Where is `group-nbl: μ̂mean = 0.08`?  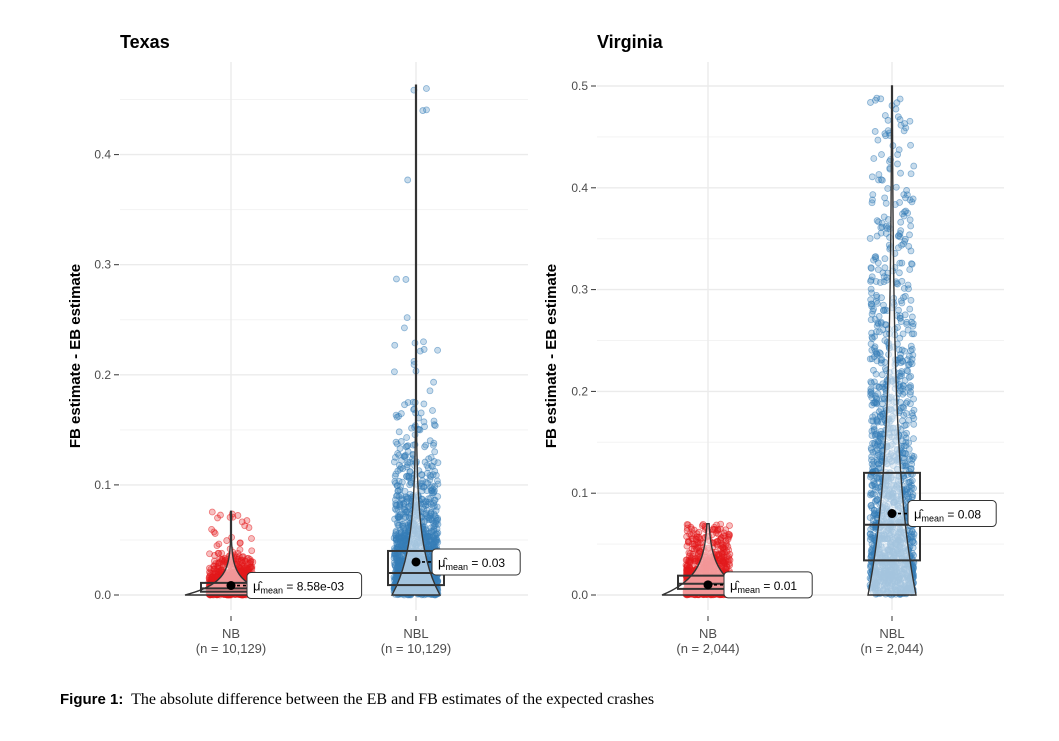 group-nbl: μ̂mean = 0.08 is located at coordinates (930, 342).